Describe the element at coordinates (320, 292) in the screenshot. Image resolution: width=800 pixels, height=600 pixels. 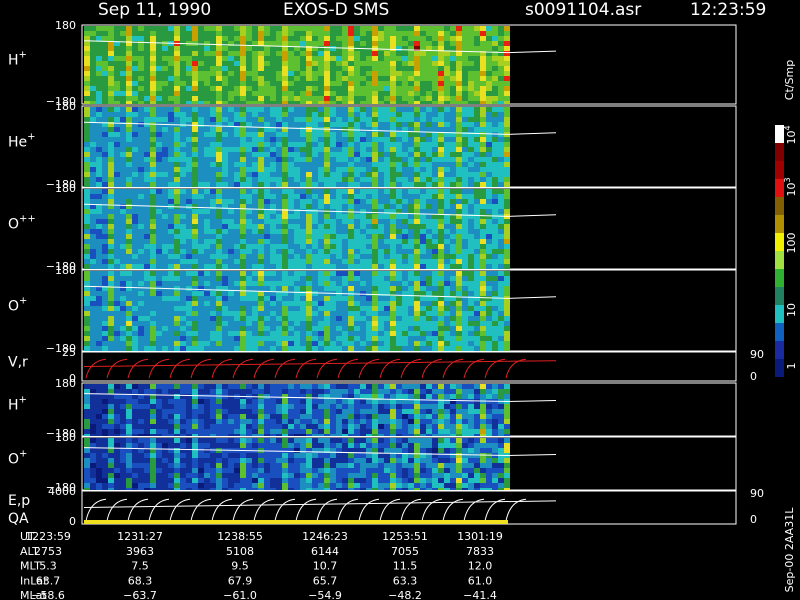
I see `trace-line` at that location.